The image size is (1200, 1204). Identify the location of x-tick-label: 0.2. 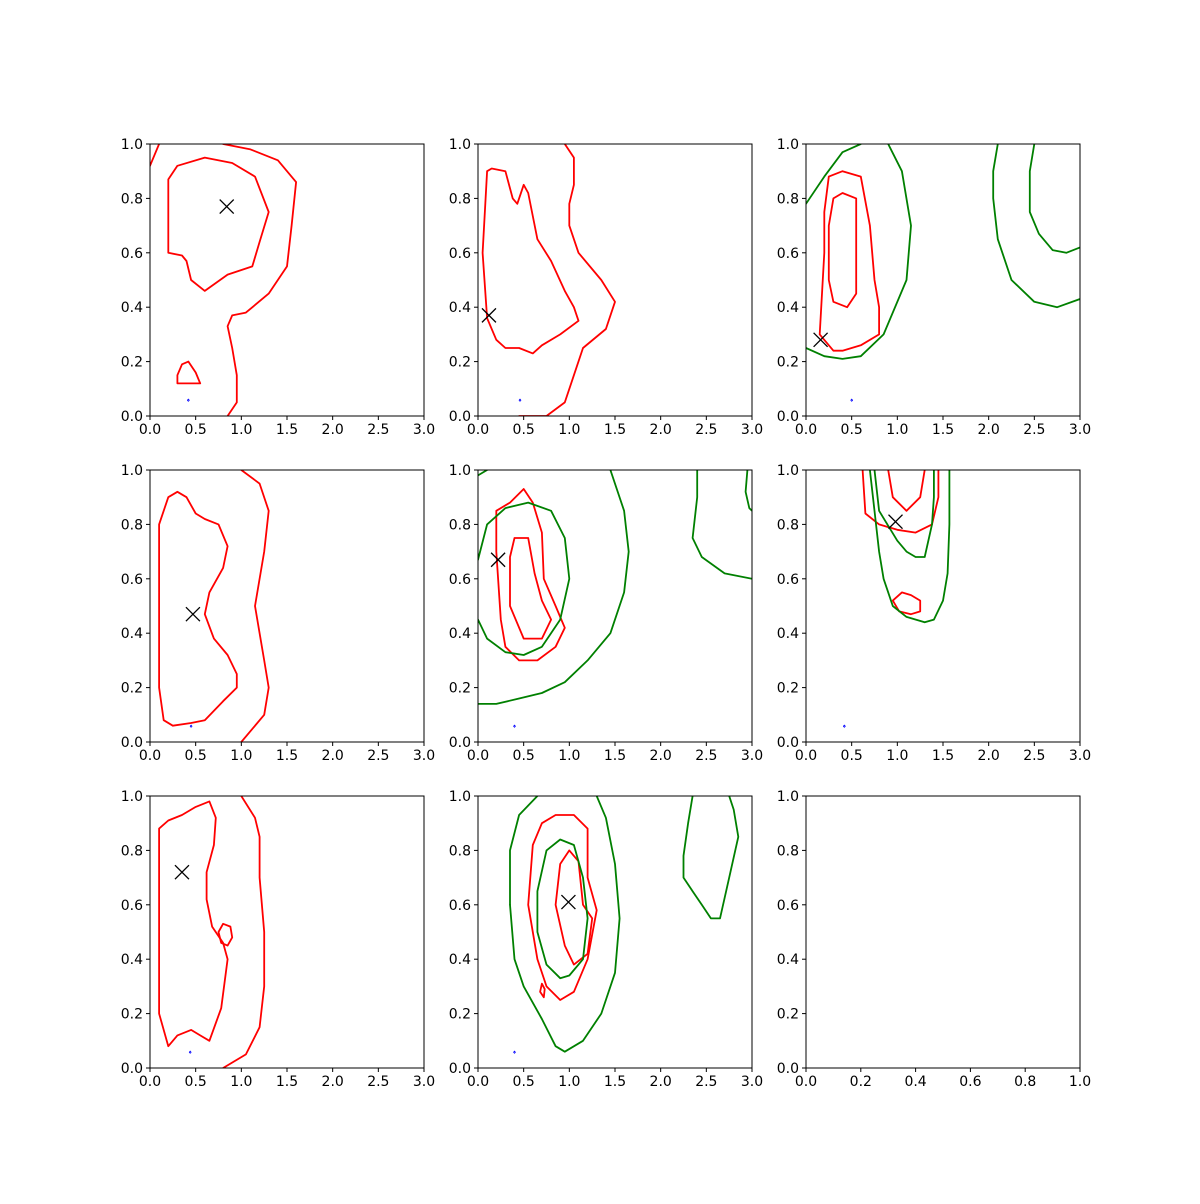
(861, 1082).